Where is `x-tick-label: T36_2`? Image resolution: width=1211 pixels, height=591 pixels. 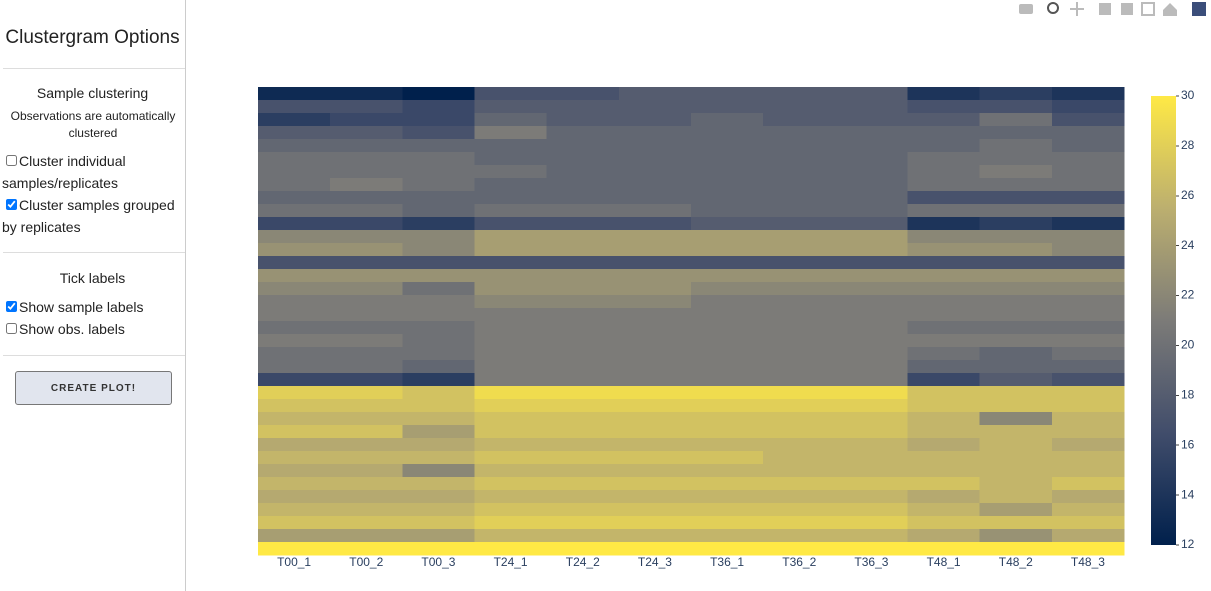
x-tick-label: T36_2 is located at coordinates (799, 562).